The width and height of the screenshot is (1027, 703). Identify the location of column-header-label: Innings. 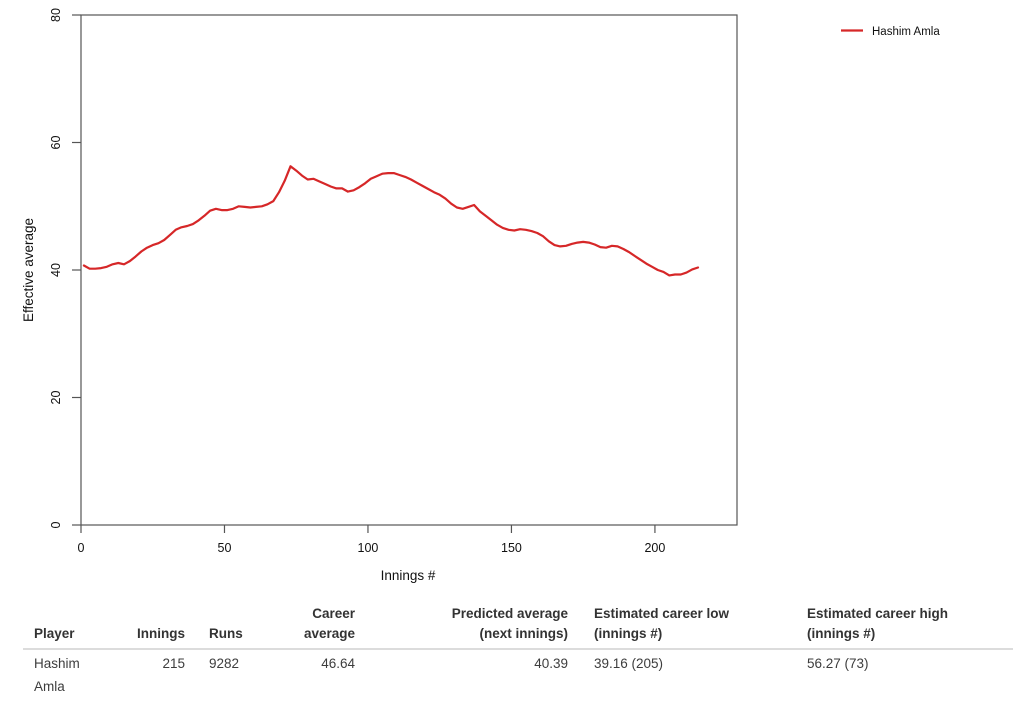
(161, 633).